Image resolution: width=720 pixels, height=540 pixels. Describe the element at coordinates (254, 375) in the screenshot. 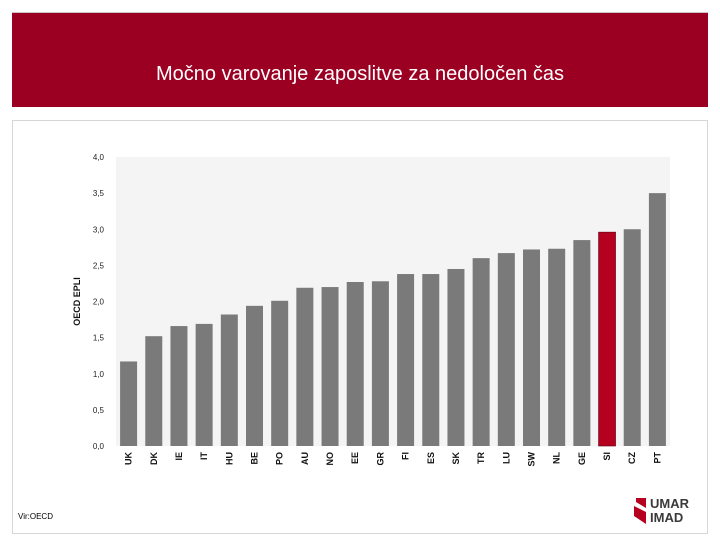

I see `bar-be` at that location.